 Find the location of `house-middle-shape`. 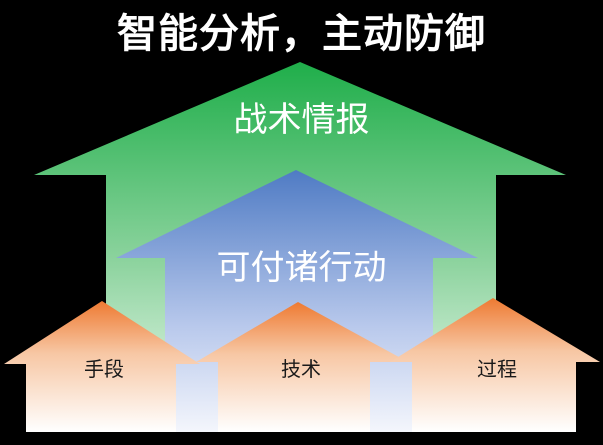

house-middle-shape is located at coordinates (302, 367).